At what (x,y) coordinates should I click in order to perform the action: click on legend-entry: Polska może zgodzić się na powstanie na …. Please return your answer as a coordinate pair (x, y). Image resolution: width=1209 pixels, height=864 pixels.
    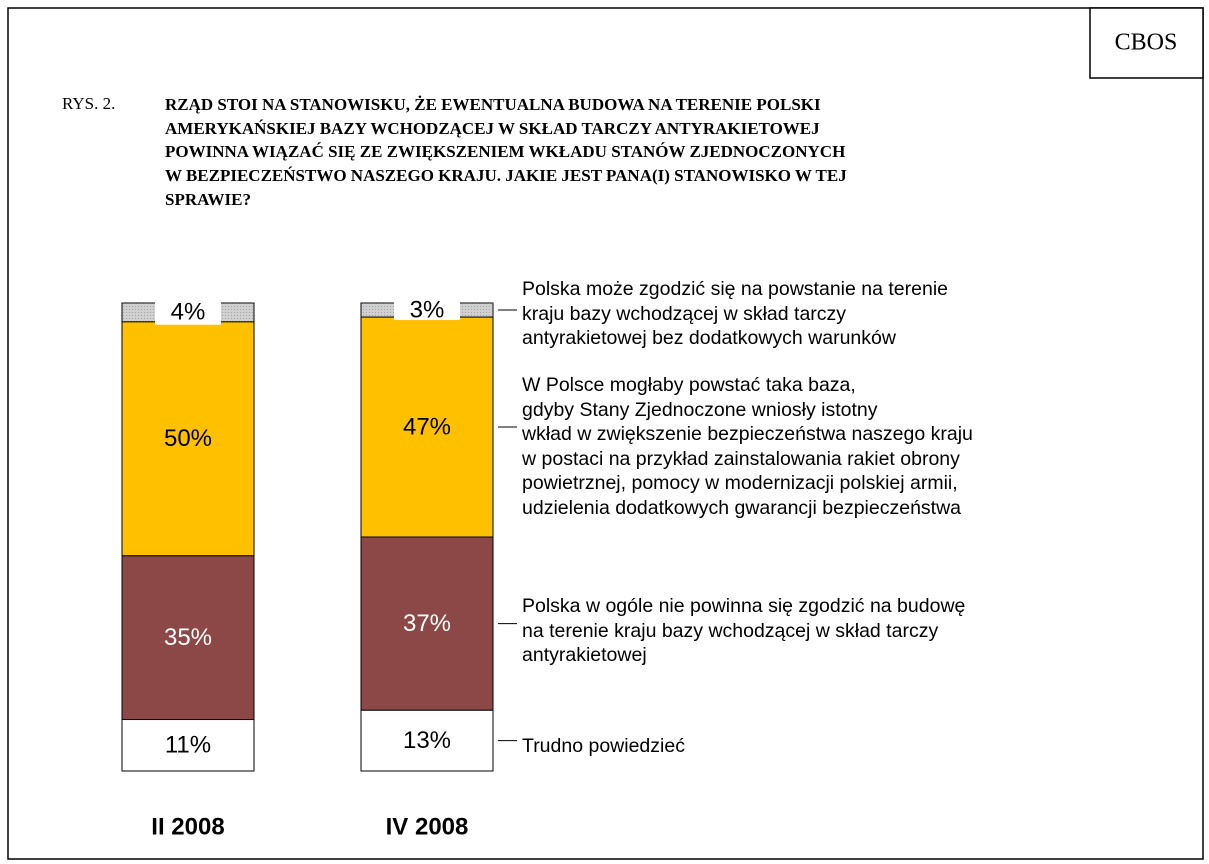
    Looking at the image, I should click on (735, 313).